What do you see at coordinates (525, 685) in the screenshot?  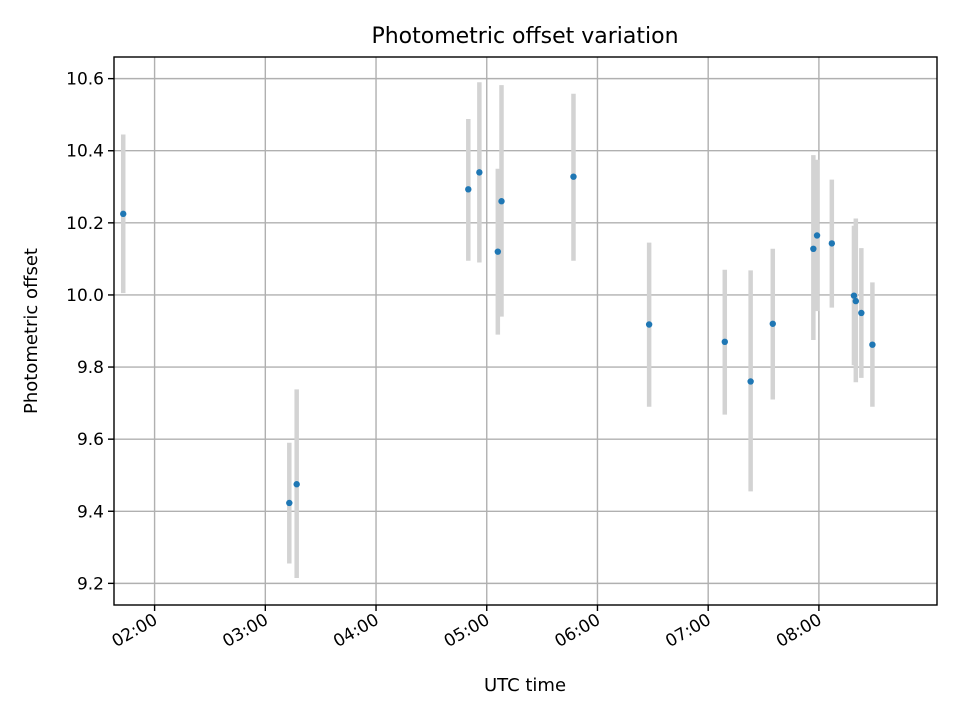 I see `x-axis-label: UTC time` at bounding box center [525, 685].